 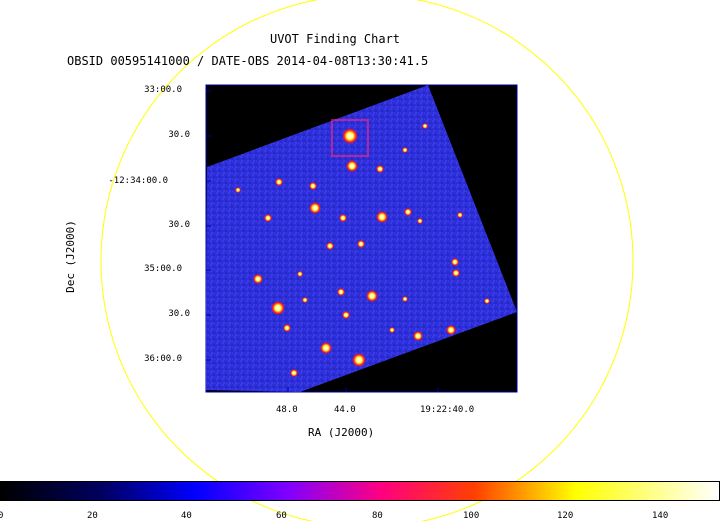 I want to click on colorbar-tick-label: 100, so click(x=471, y=516).